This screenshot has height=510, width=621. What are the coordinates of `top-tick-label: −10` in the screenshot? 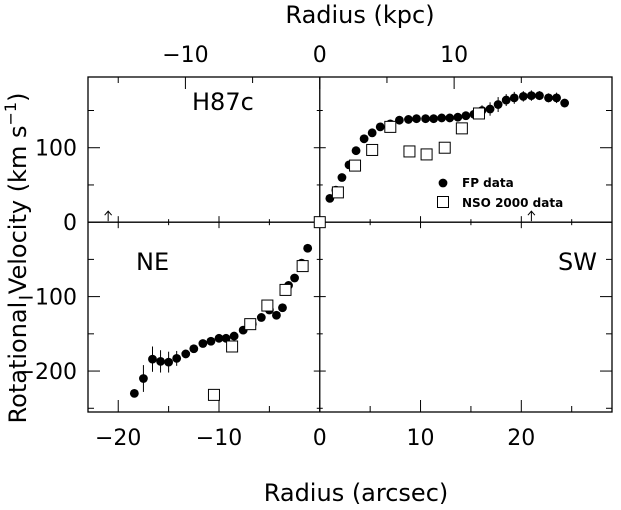 It's located at (185, 55).